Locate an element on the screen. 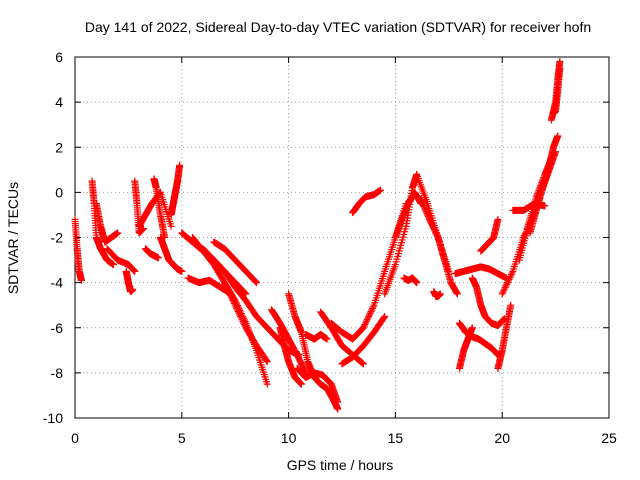 This screenshot has width=640, height=480. x-tick-label: 0 is located at coordinates (75, 438).